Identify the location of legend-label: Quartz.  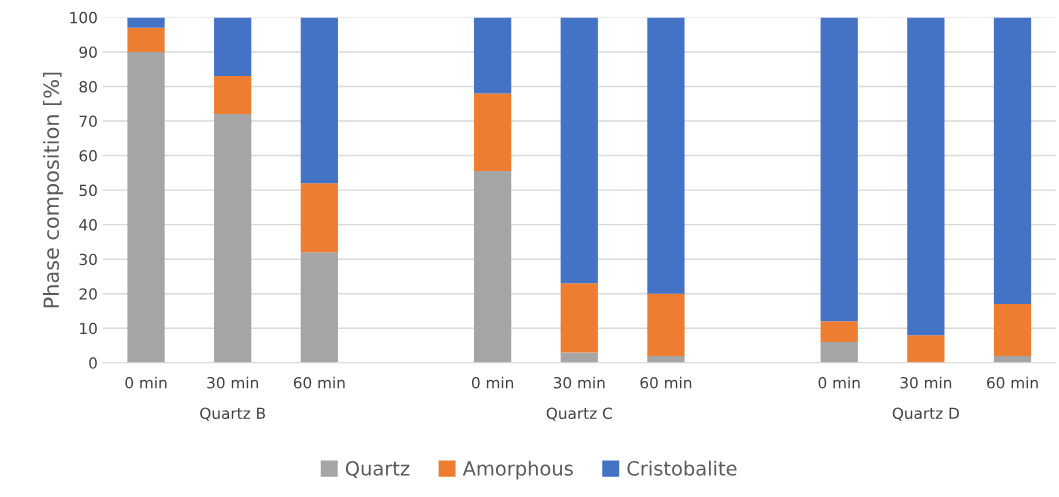
(377, 469).